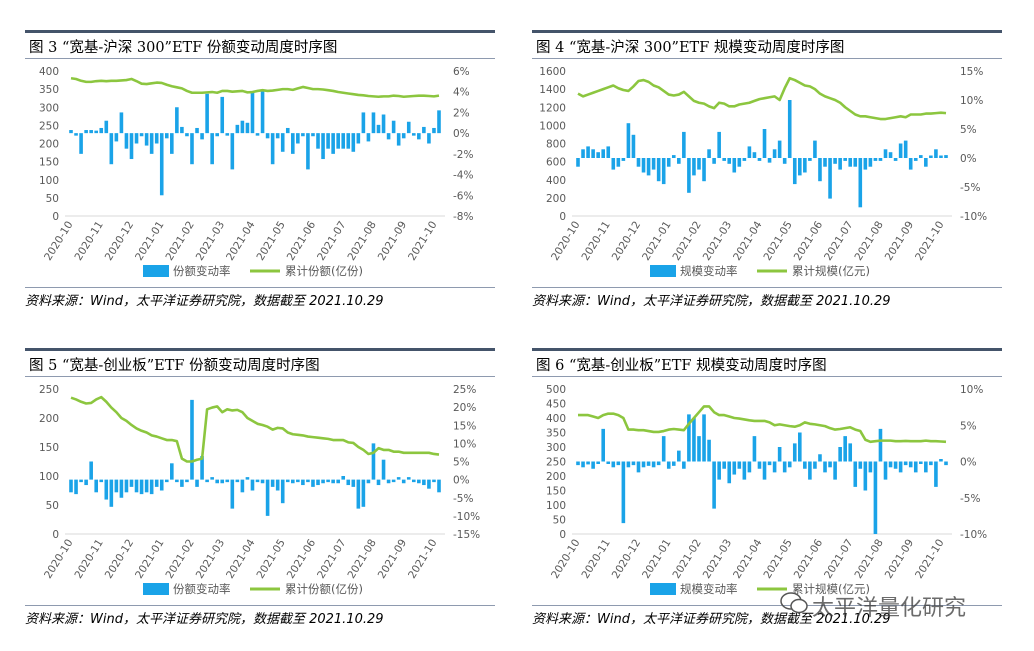  I want to click on legend-line-label: 累计规模(亿元), so click(831, 271).